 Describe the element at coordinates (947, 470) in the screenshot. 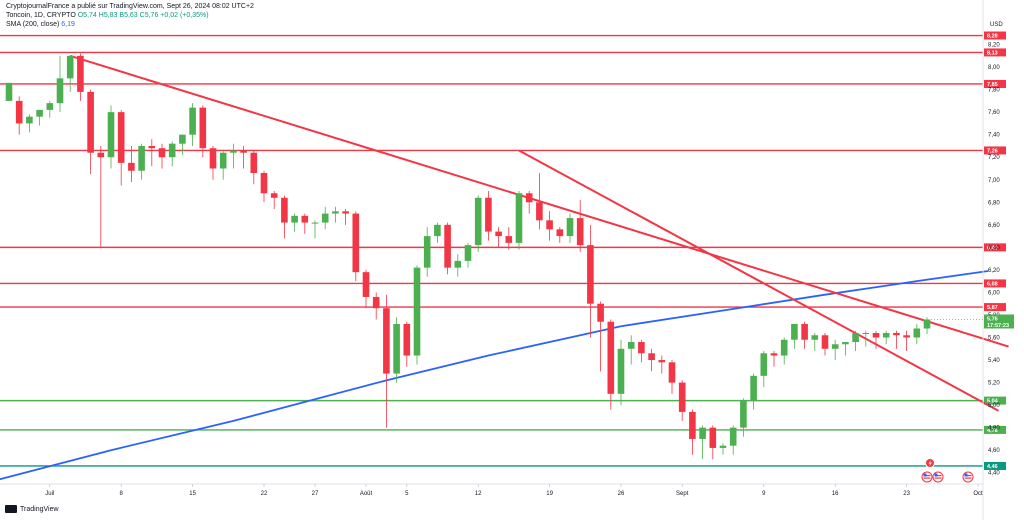

I see `event-markers` at that location.